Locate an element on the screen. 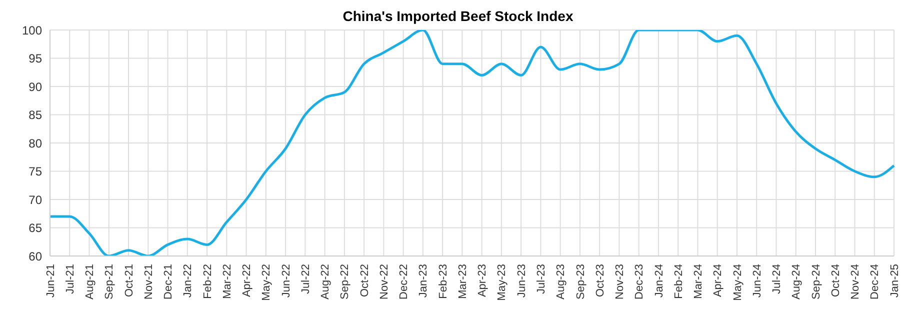  x-tick-label: Jun-22 is located at coordinates (286, 281).